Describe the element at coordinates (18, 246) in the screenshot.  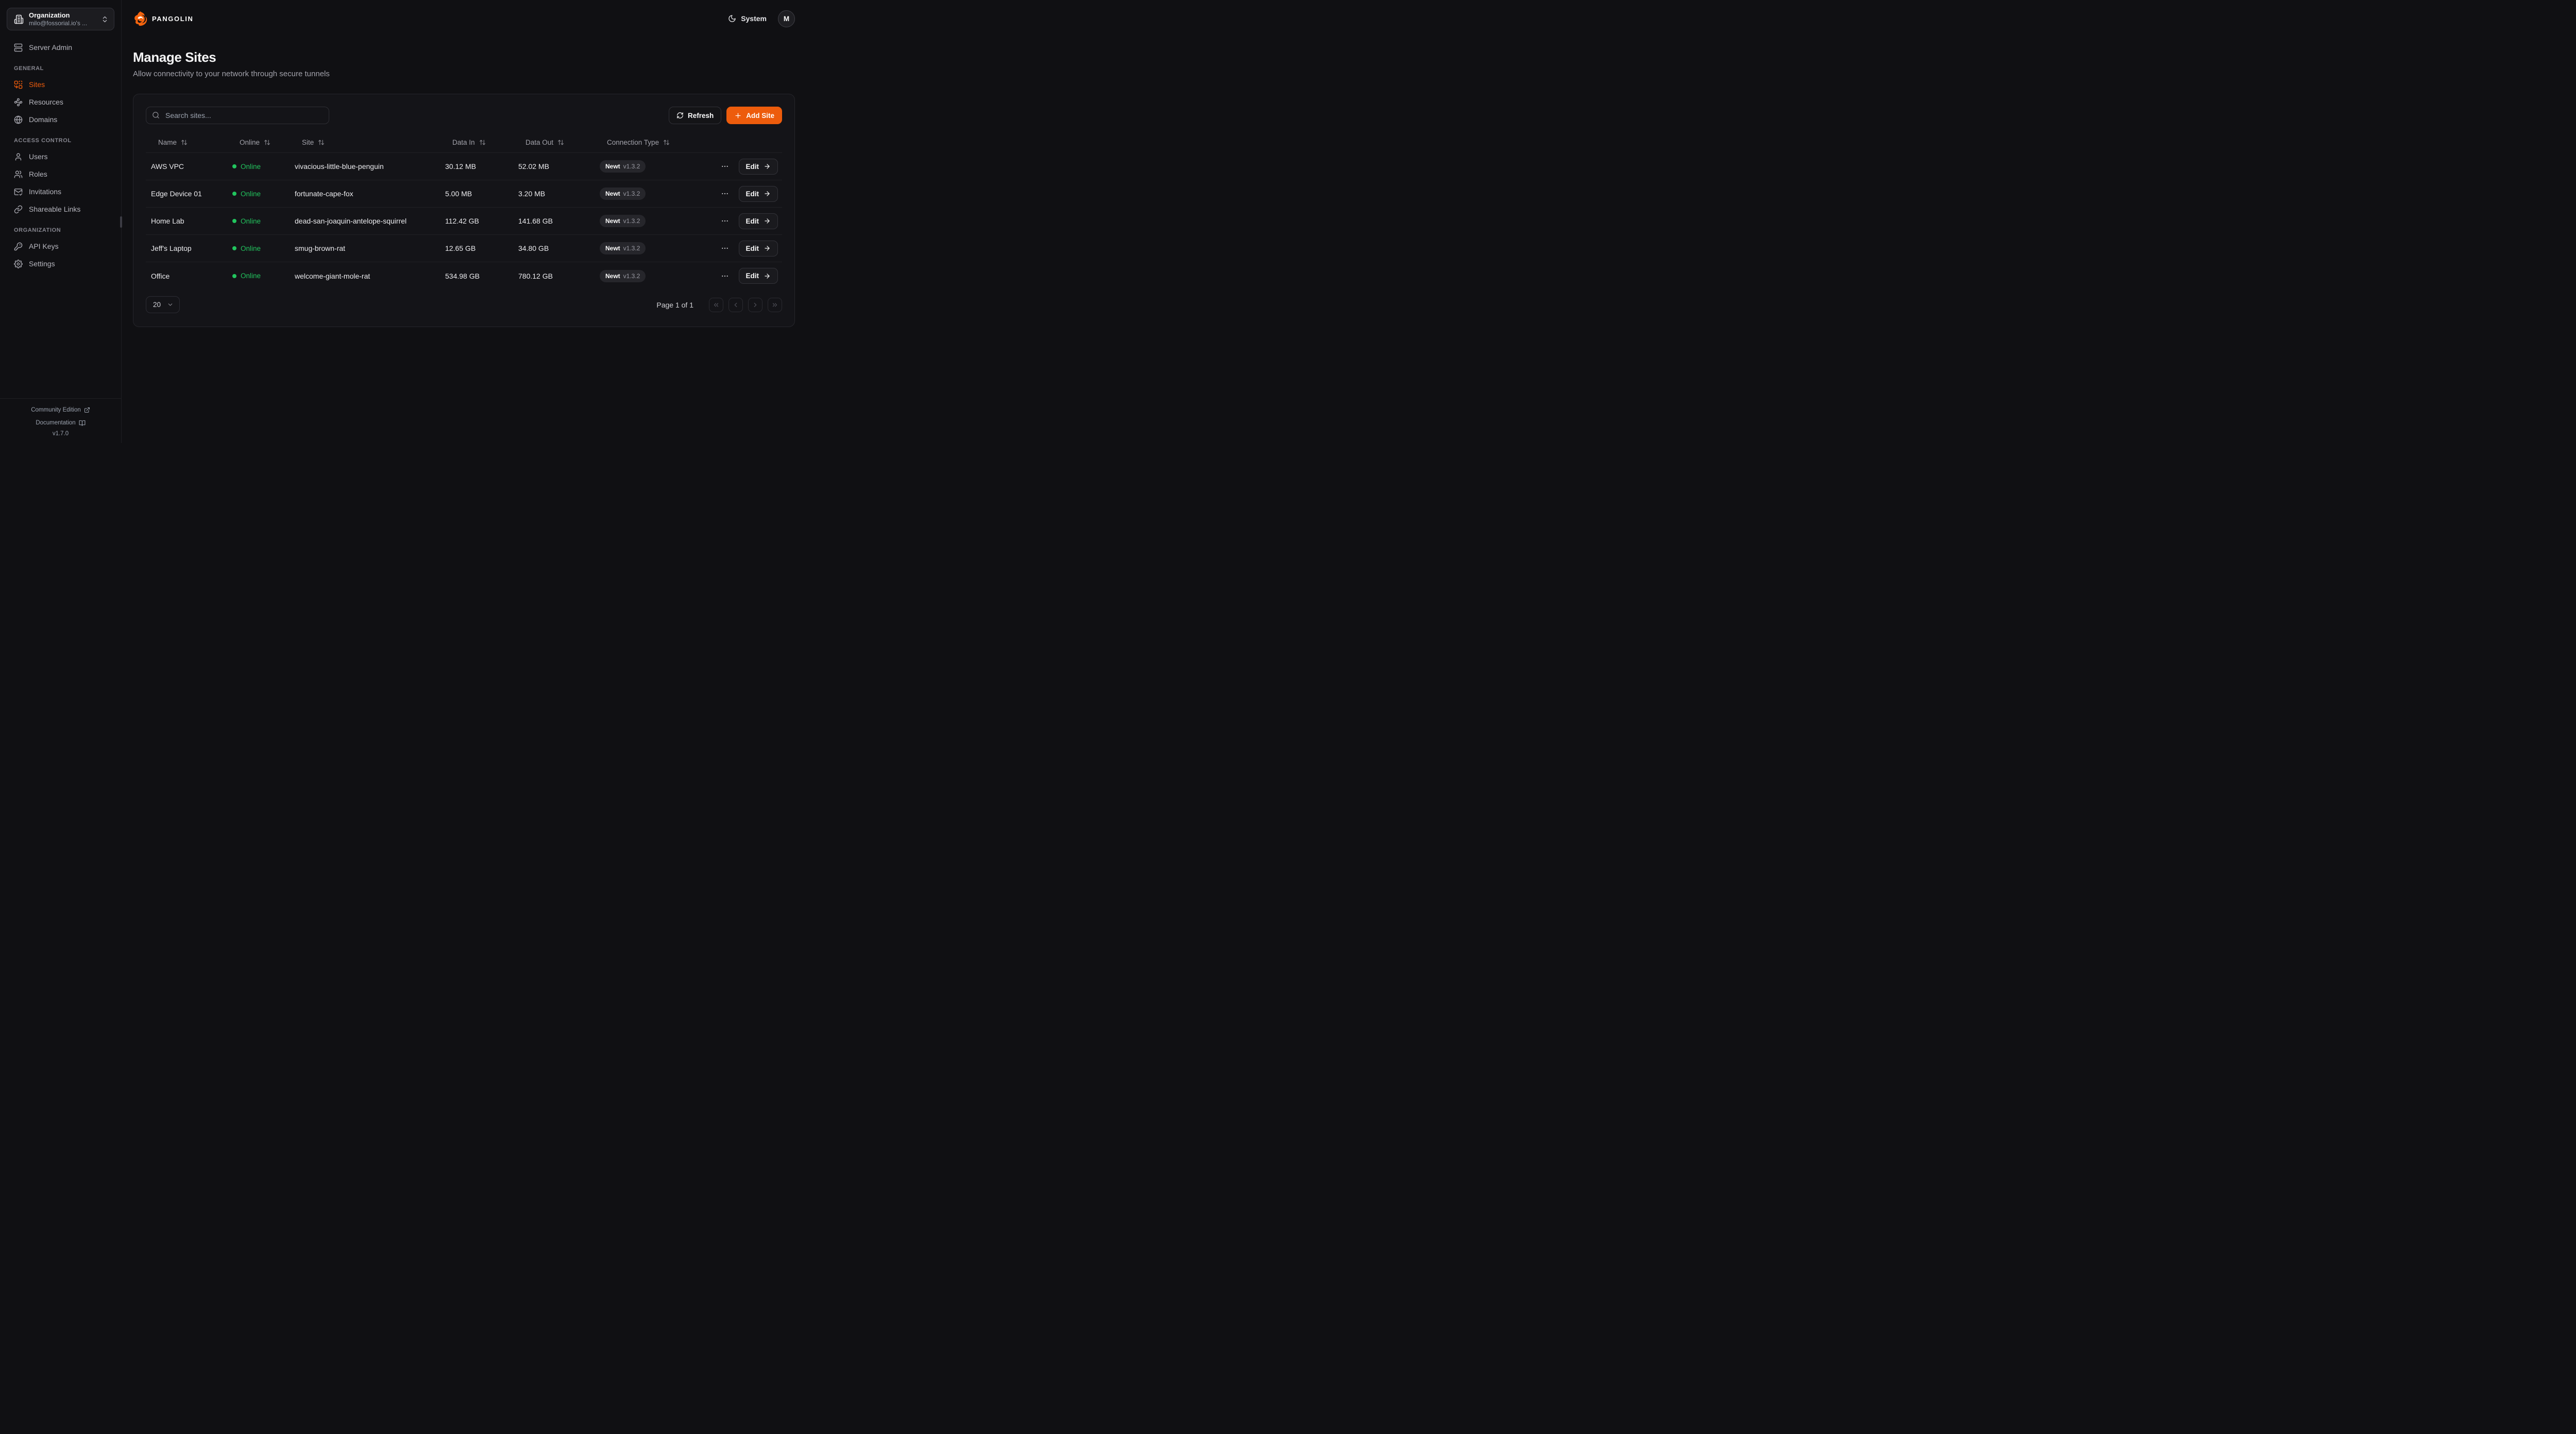
I see `key-icon` at that location.